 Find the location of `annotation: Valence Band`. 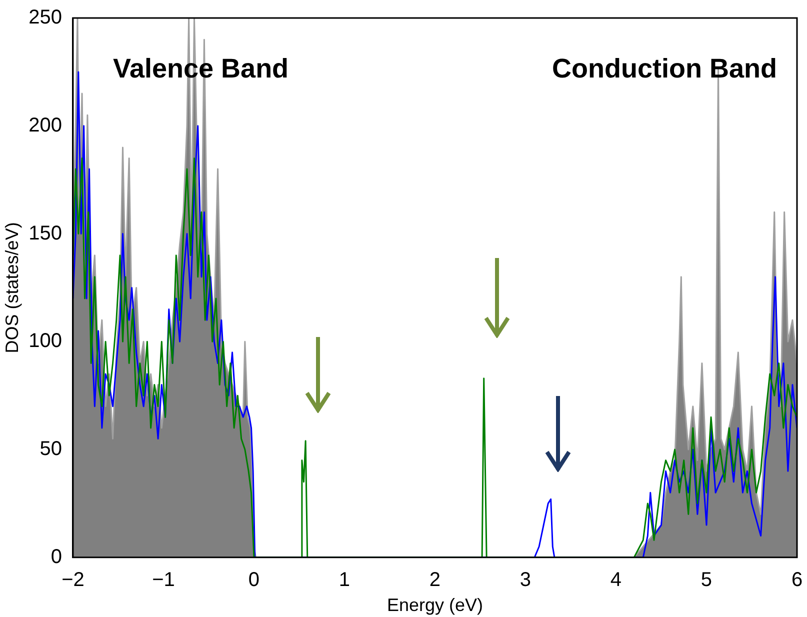

annotation: Valence Band is located at coordinates (200, 68).